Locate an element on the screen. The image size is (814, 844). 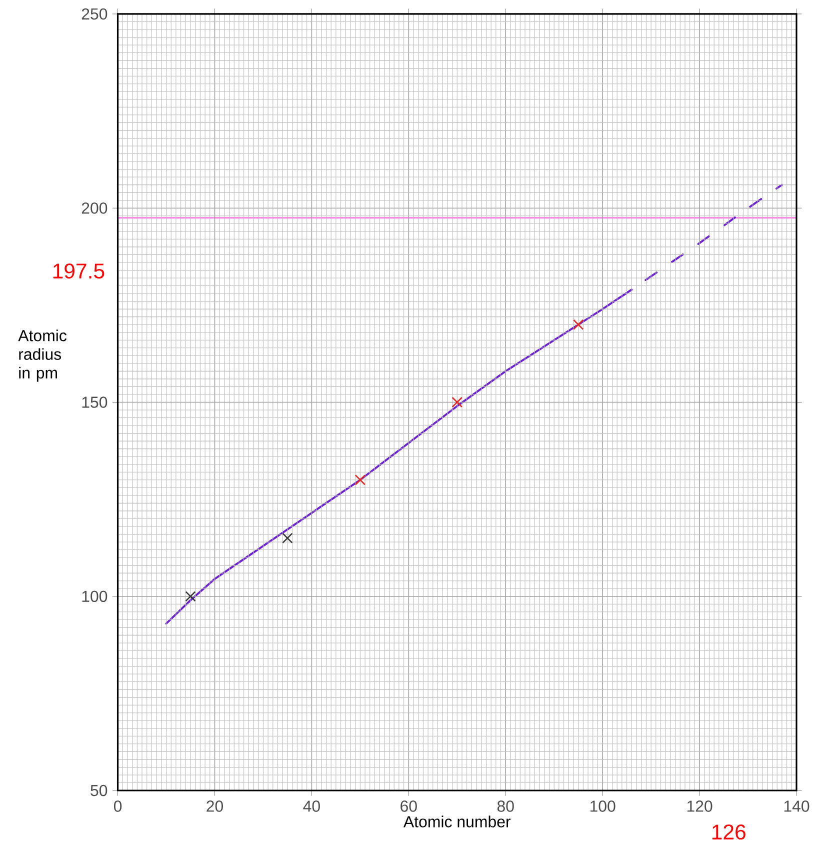
x-tick-label: 120 is located at coordinates (699, 806).